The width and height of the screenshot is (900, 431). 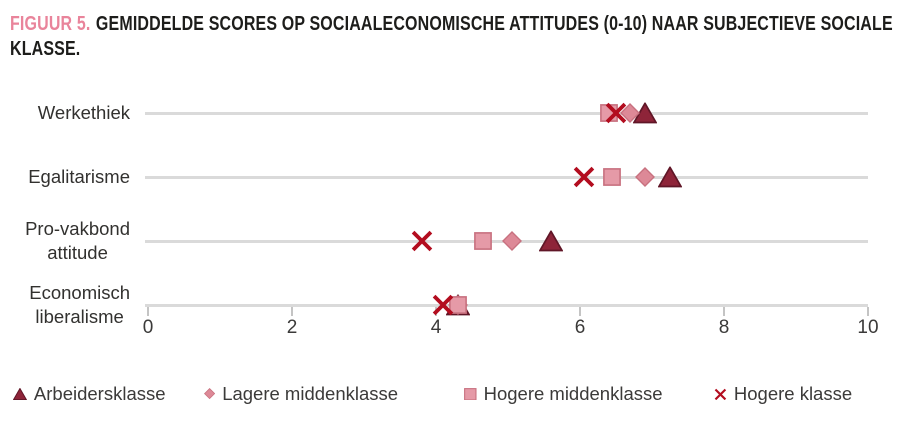 I want to click on category-label-economisch-liberalisme: Economisch liberalisme, so click(x=79, y=305).